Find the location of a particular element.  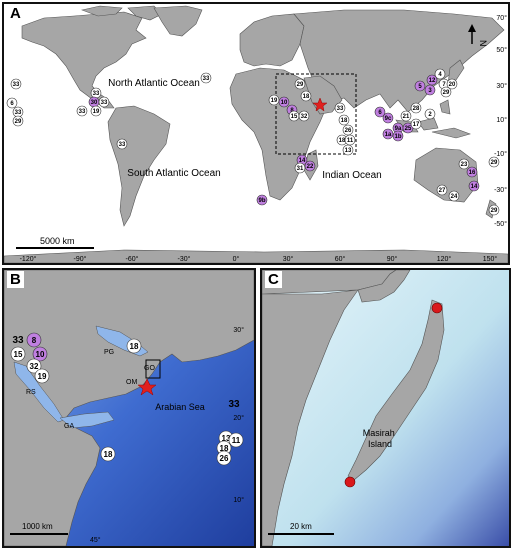

site-marker: 21 is located at coordinates (406, 116).